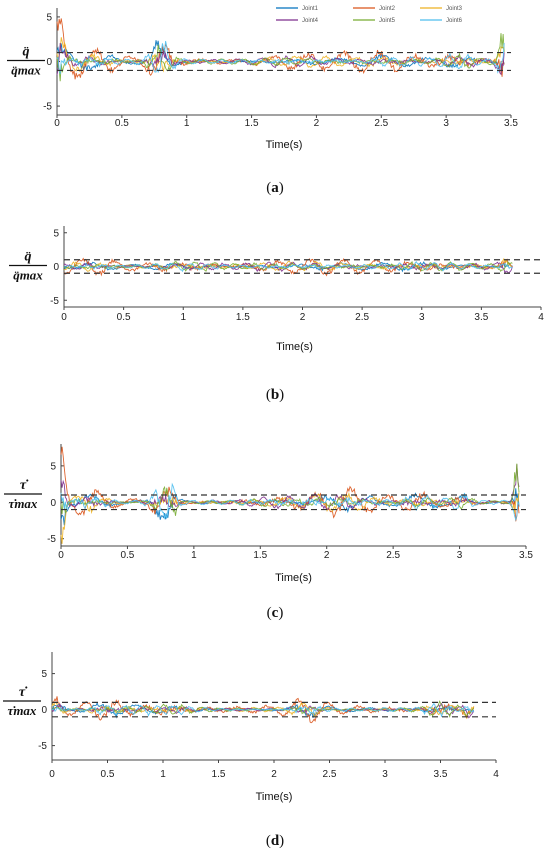  What do you see at coordinates (275, 841) in the screenshot?
I see `panel-caption: (d)` at bounding box center [275, 841].